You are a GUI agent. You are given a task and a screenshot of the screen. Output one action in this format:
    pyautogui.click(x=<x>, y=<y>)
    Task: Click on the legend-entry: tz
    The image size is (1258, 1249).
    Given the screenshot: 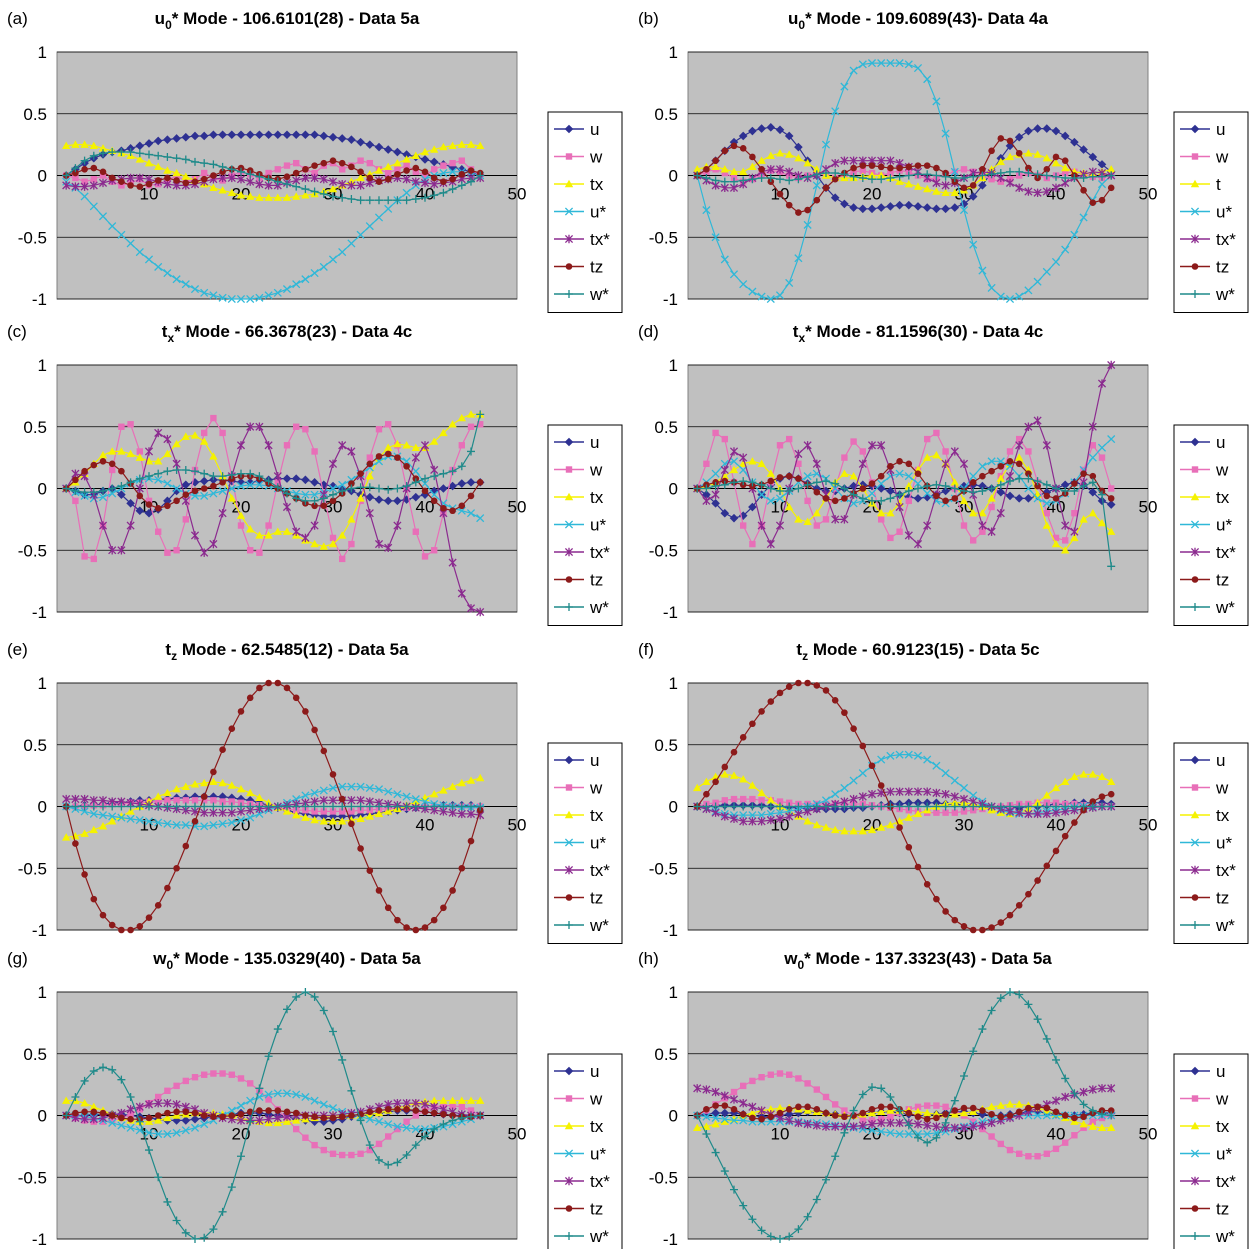 What is the action you would take?
    pyautogui.click(x=578, y=898)
    